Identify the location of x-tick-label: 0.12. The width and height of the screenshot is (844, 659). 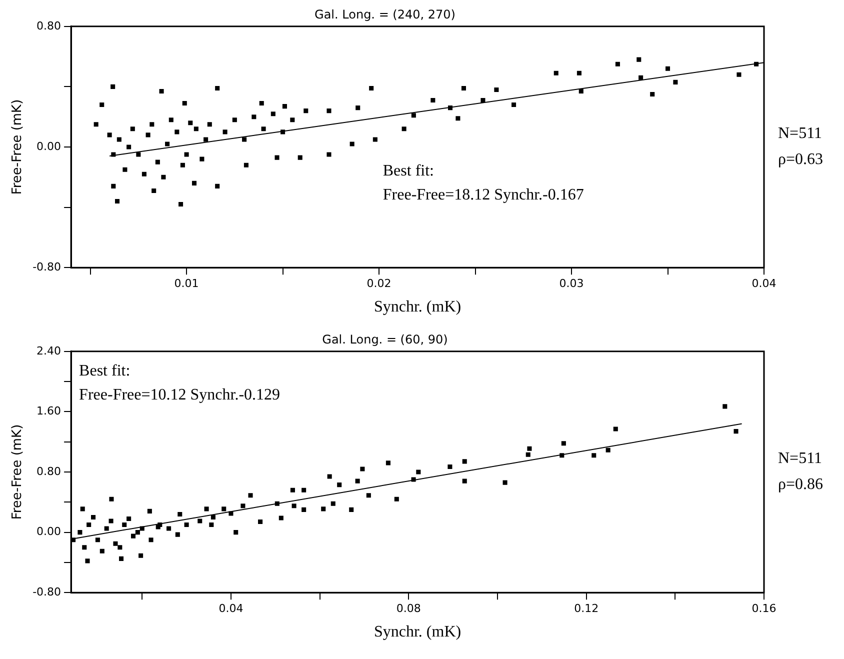
(586, 609).